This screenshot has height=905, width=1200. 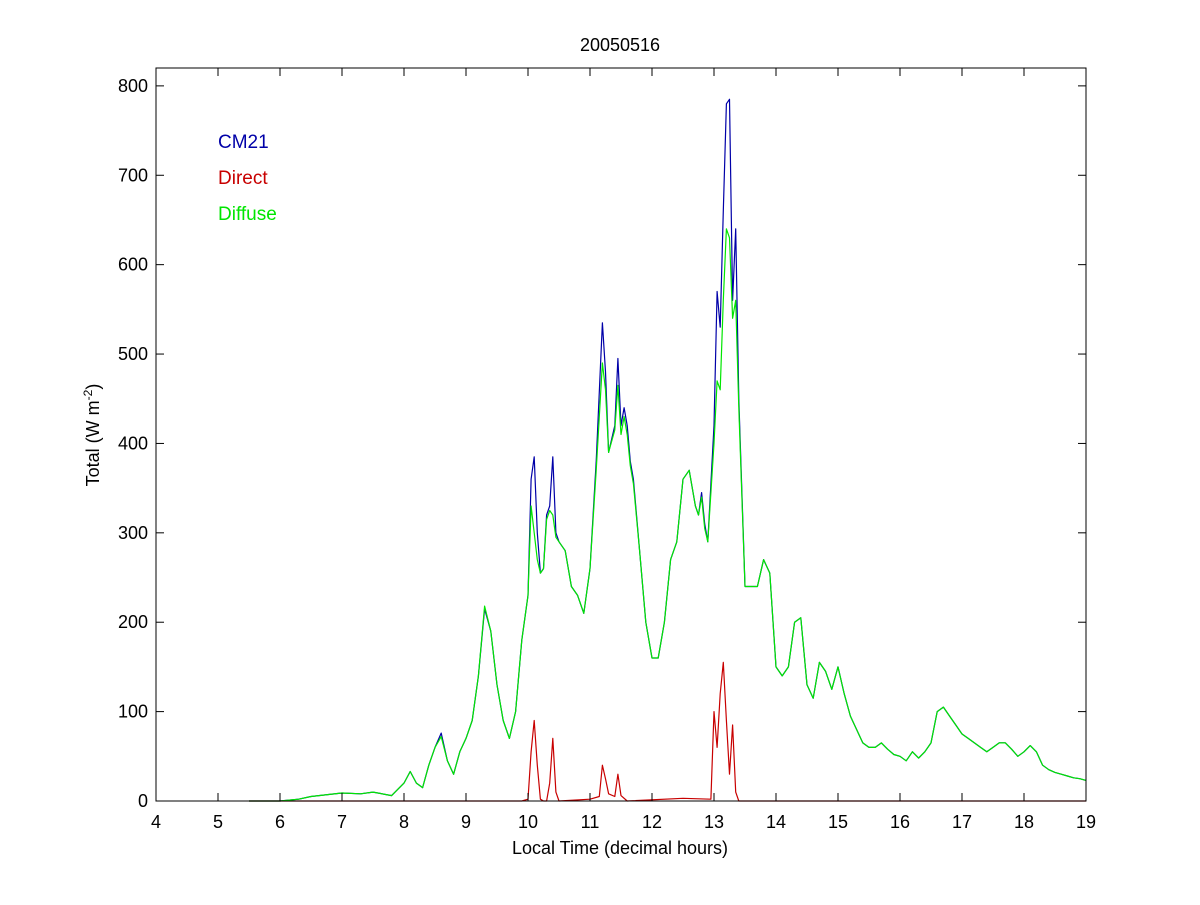 What do you see at coordinates (133, 265) in the screenshot?
I see `y-tick-label: 600` at bounding box center [133, 265].